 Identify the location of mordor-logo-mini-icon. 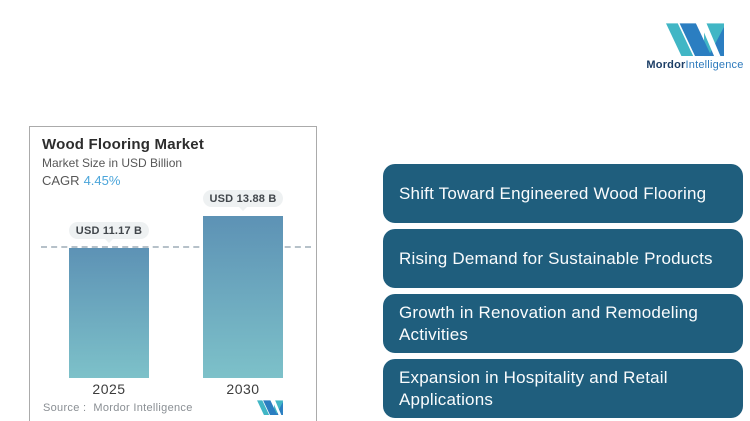
(270, 406).